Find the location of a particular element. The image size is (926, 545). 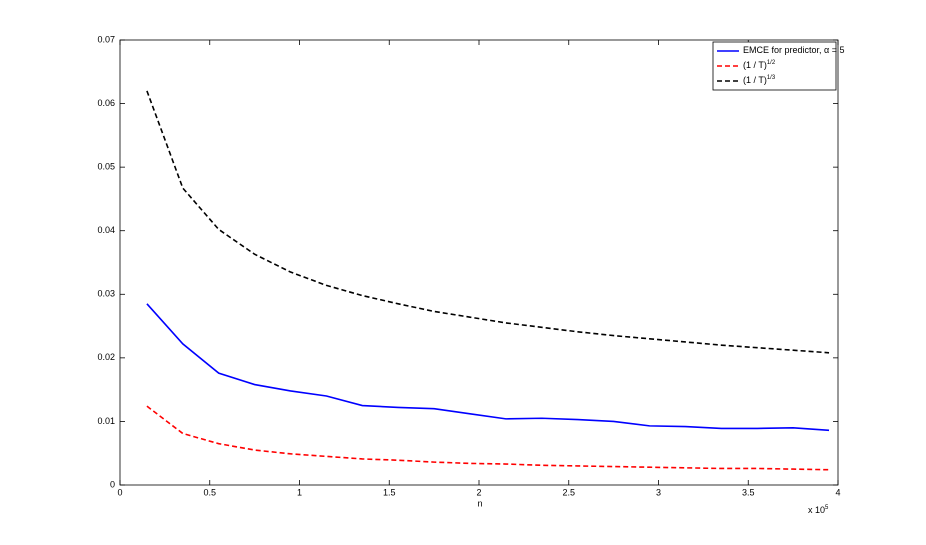

y-tick-label: 0.04 is located at coordinates (106, 230).